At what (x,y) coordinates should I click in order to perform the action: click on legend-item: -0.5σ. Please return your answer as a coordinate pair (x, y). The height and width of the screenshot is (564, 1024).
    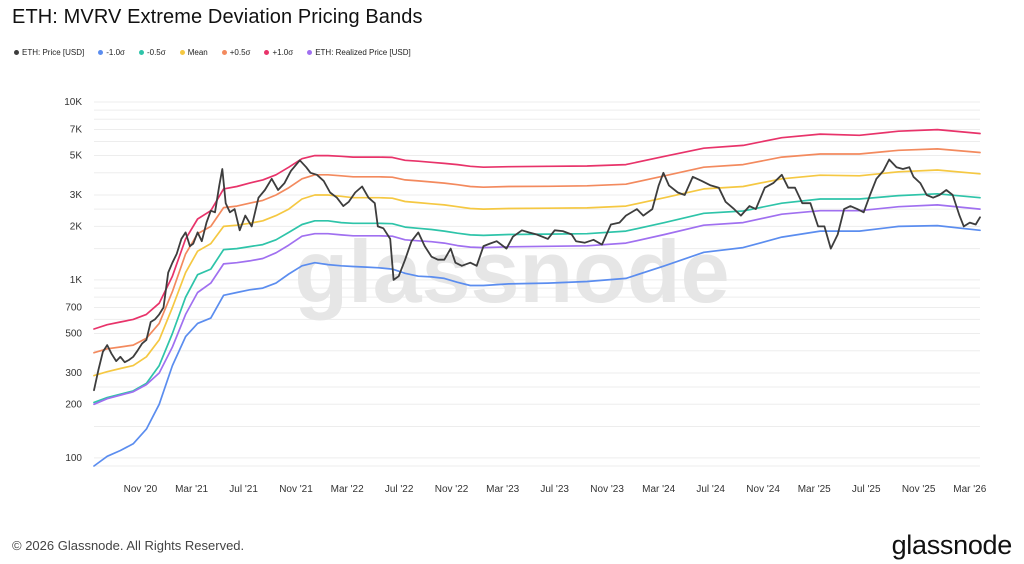
    Looking at the image, I should click on (152, 52).